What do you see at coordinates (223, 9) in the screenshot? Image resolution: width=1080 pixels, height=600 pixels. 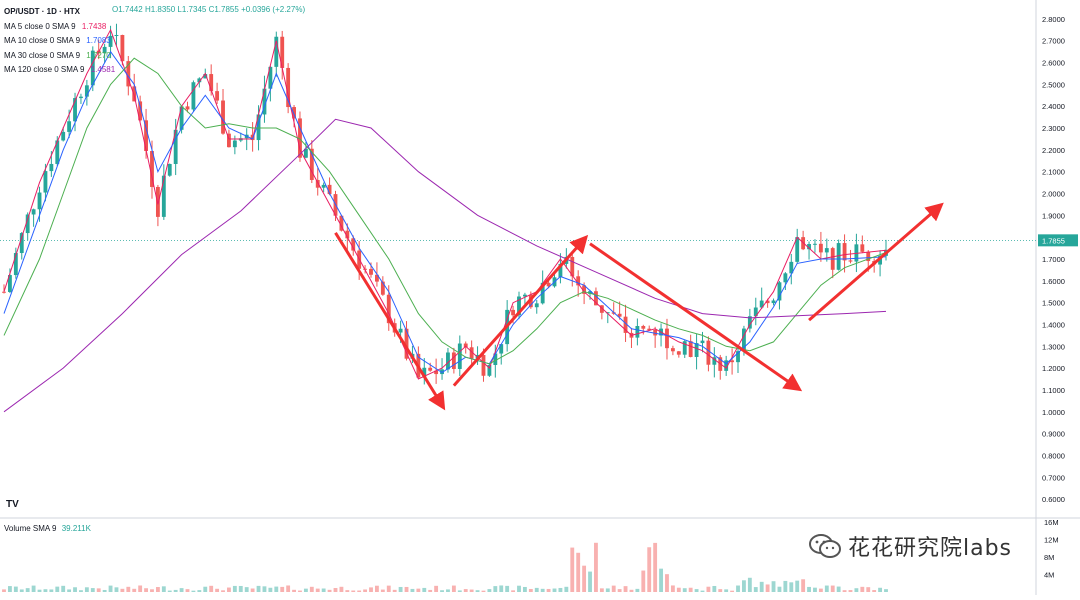 I see `ohlc-close: C1.7855` at bounding box center [223, 9].